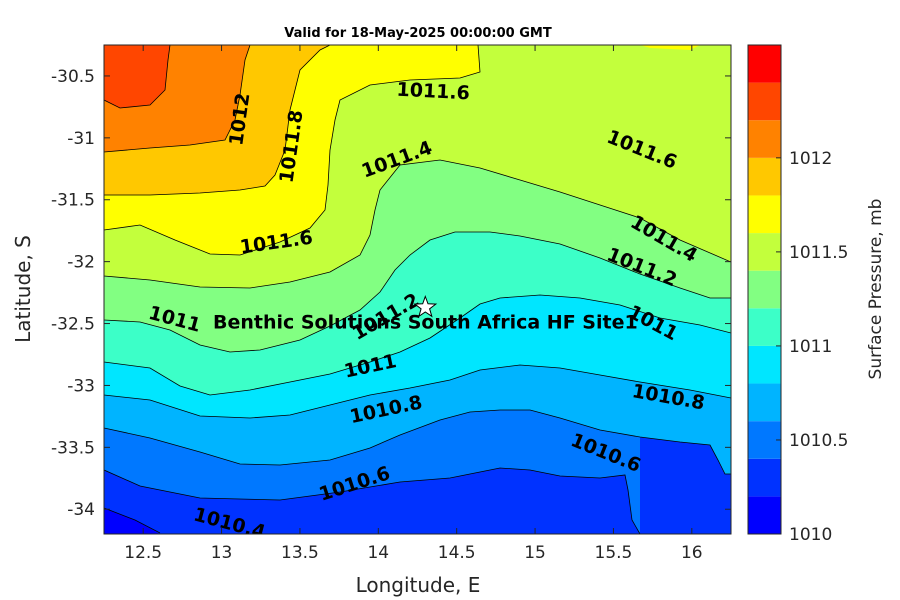  I want to click on x-axis-label: Longitude, E, so click(418, 585).